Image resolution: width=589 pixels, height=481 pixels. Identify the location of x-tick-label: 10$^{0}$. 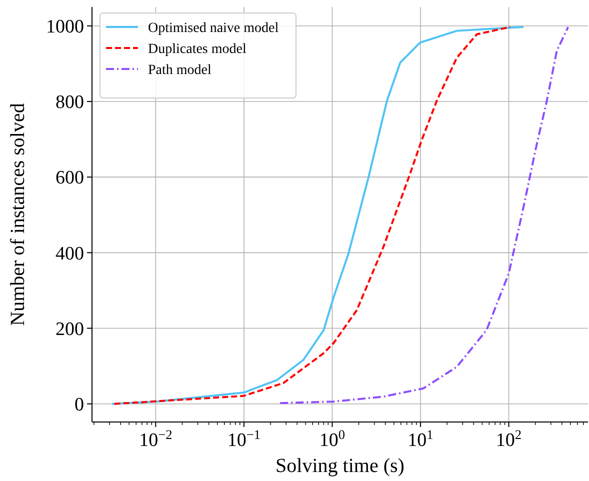
(332, 438).